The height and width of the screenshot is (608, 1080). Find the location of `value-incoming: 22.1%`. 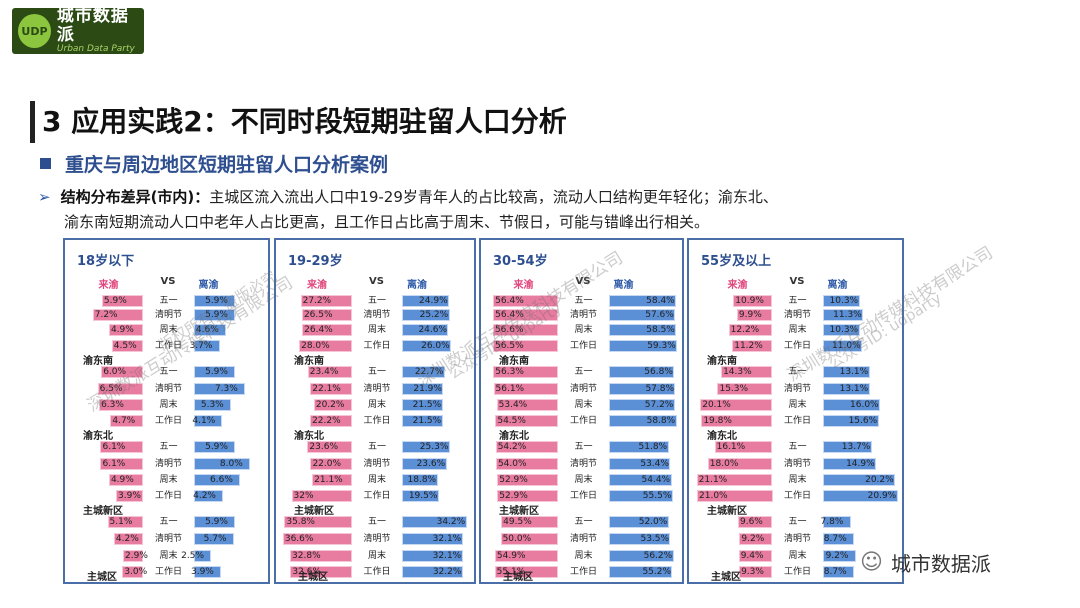

value-incoming: 22.1% is located at coordinates (326, 389).